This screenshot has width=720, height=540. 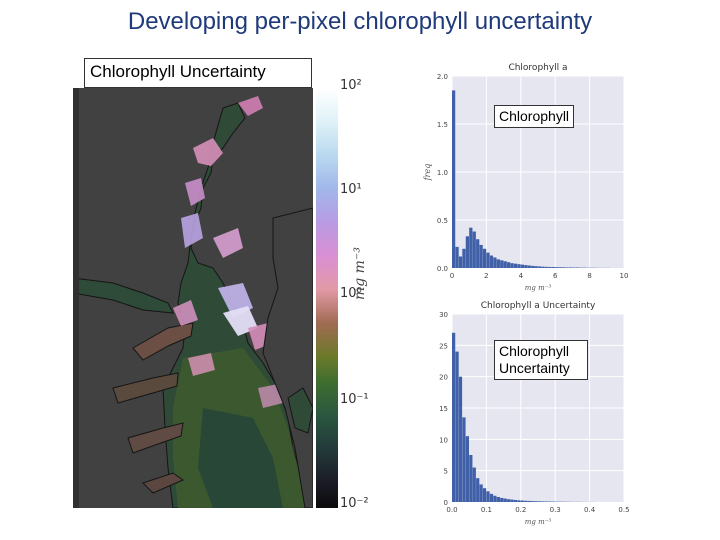 I want to click on y-tick-label: 30, so click(x=443, y=315).